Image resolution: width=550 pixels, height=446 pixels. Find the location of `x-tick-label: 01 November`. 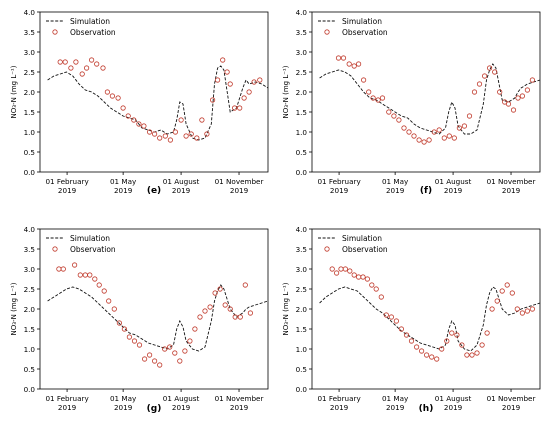

x-tick-label: 01 November is located at coordinates (511, 398).